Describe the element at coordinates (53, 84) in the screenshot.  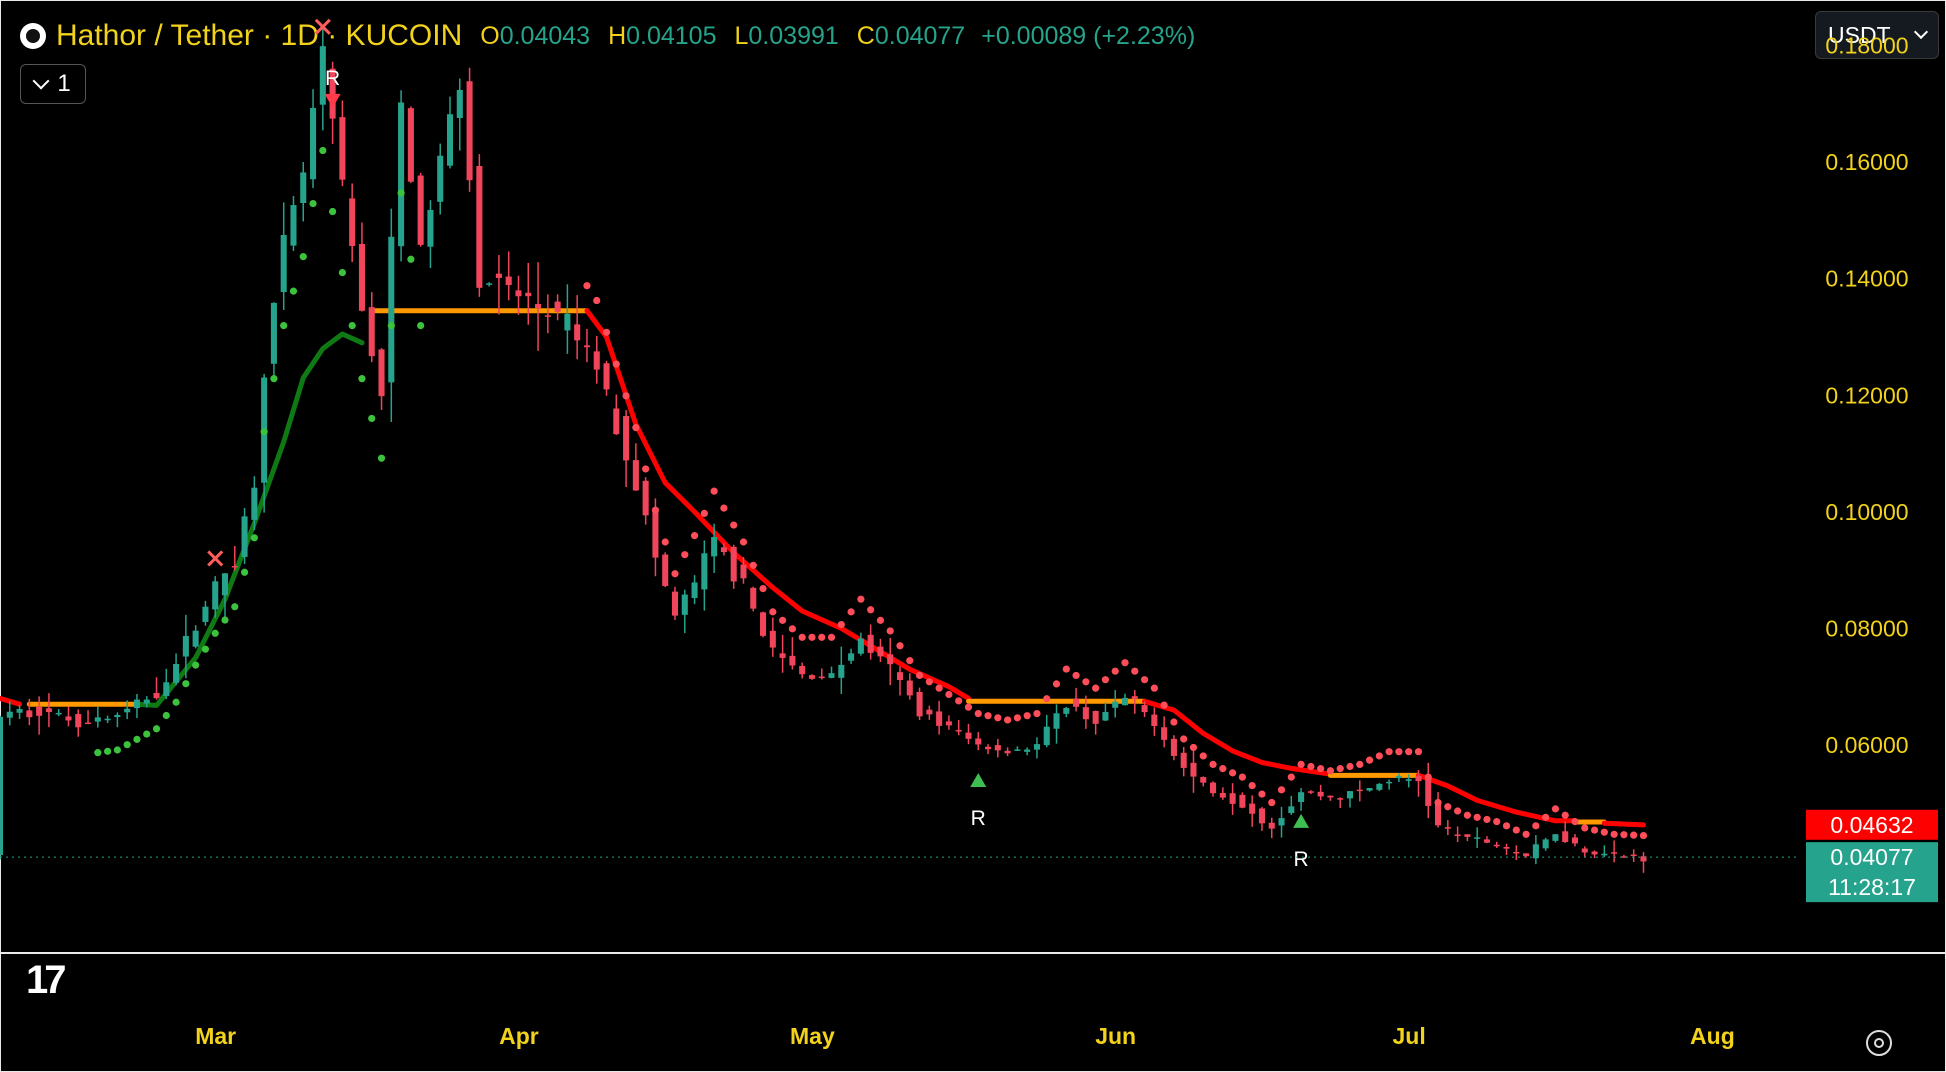
I see `indicator-collapse-button: 1` at that location.